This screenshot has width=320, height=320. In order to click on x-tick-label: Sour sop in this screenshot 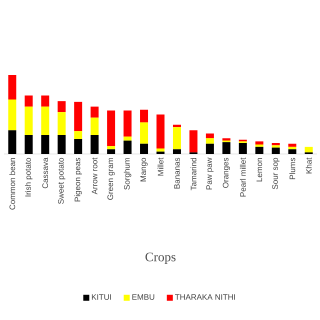, I will do `click(276, 174)`.